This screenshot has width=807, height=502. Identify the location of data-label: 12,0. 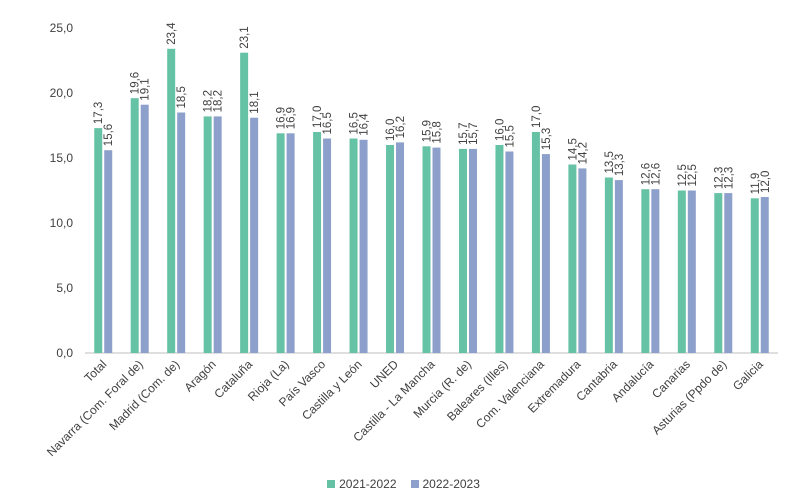
(766, 182).